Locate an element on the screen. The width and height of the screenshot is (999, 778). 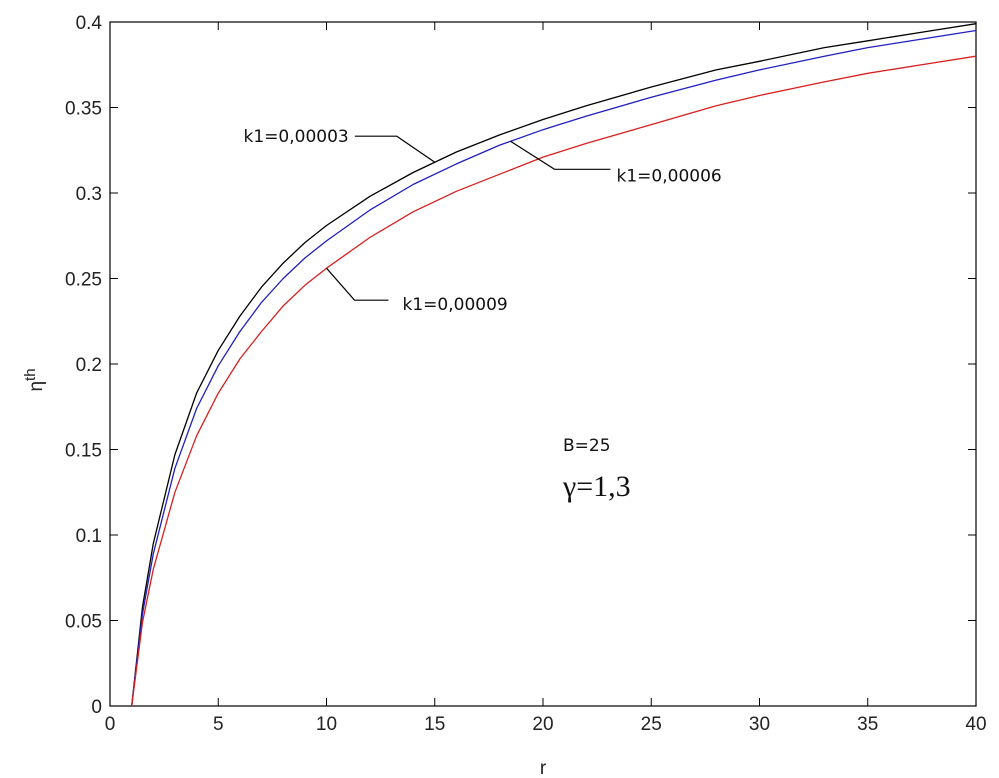
annotation-label-1: k1=0,00003 is located at coordinates (296, 137).